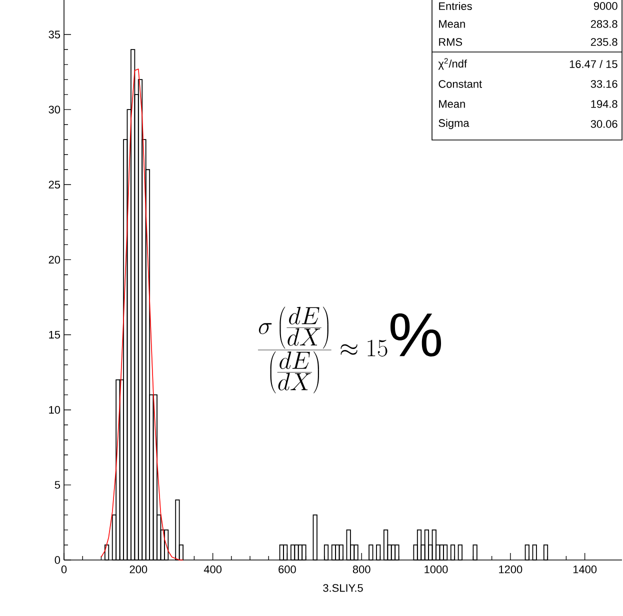  I want to click on annotation: Constant, so click(460, 84).